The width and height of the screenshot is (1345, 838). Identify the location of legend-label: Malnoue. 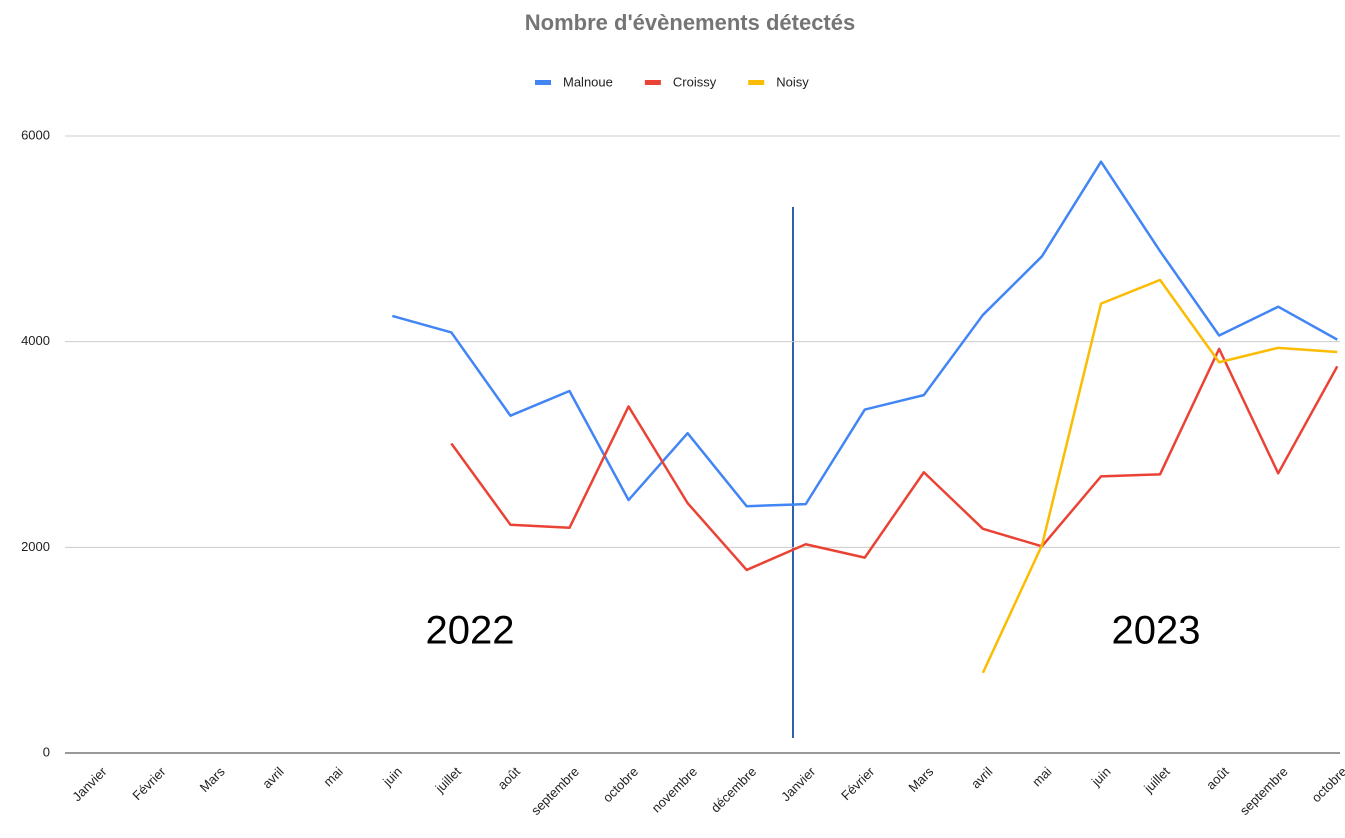
(588, 81).